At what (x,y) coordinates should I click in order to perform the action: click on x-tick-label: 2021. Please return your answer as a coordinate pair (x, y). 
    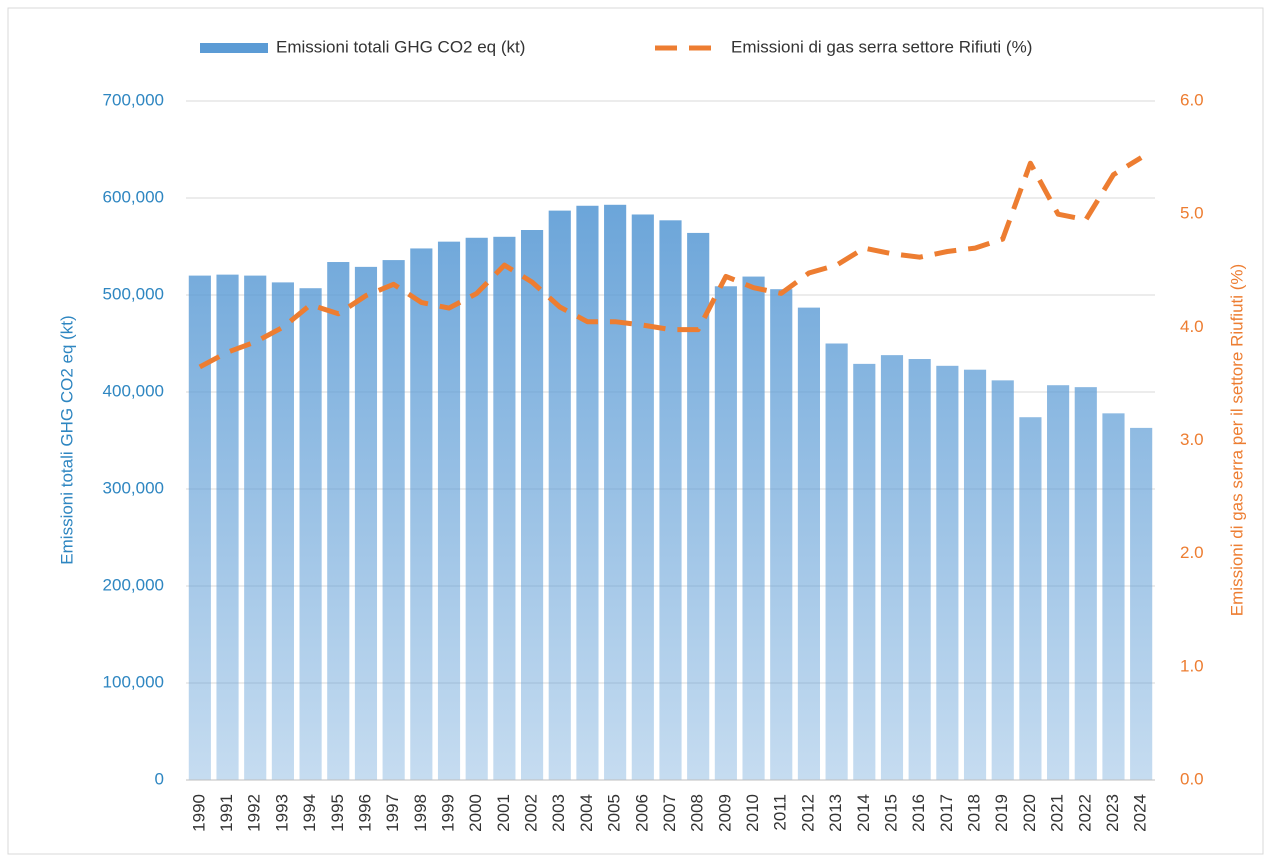
    Looking at the image, I should click on (1057, 813).